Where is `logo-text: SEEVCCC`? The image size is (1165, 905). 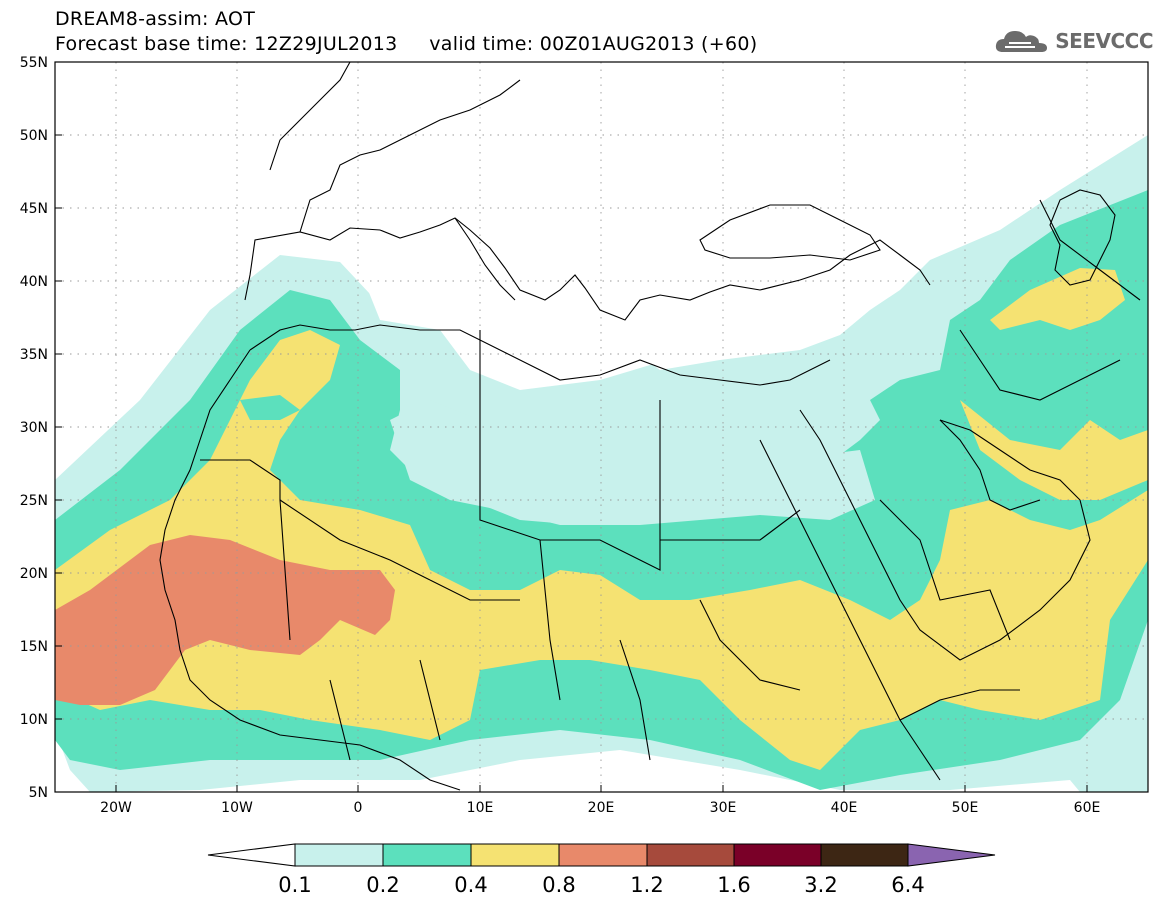 logo-text: SEEVCCC is located at coordinates (1104, 41).